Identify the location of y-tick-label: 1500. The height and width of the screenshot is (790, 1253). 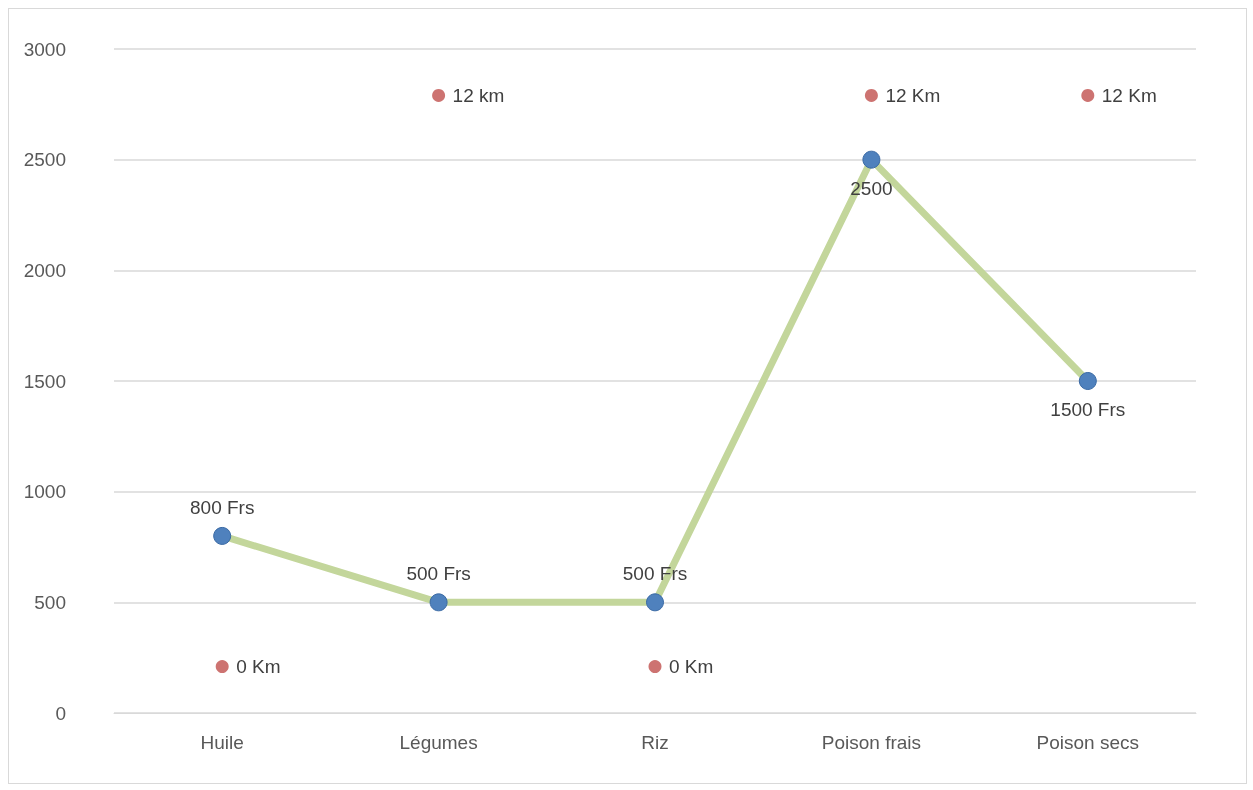
(44, 381).